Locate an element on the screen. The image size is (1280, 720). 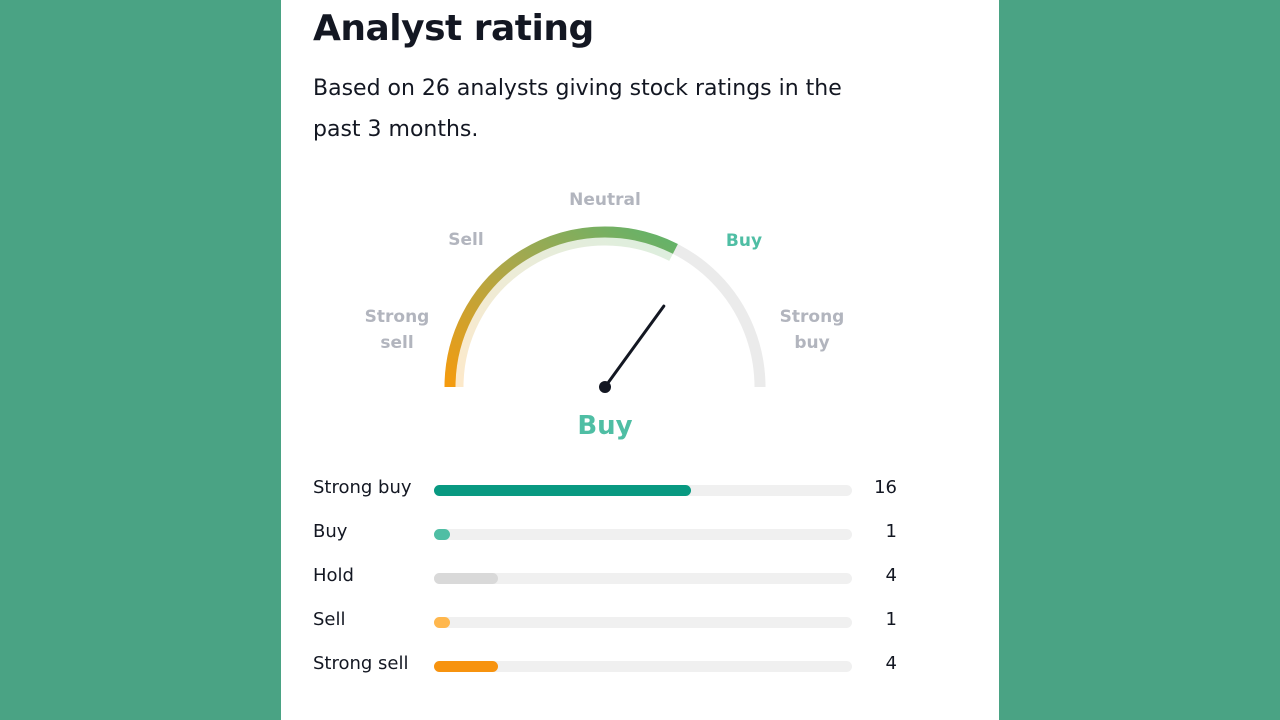
rating-row-count: 16 is located at coordinates (885, 487).